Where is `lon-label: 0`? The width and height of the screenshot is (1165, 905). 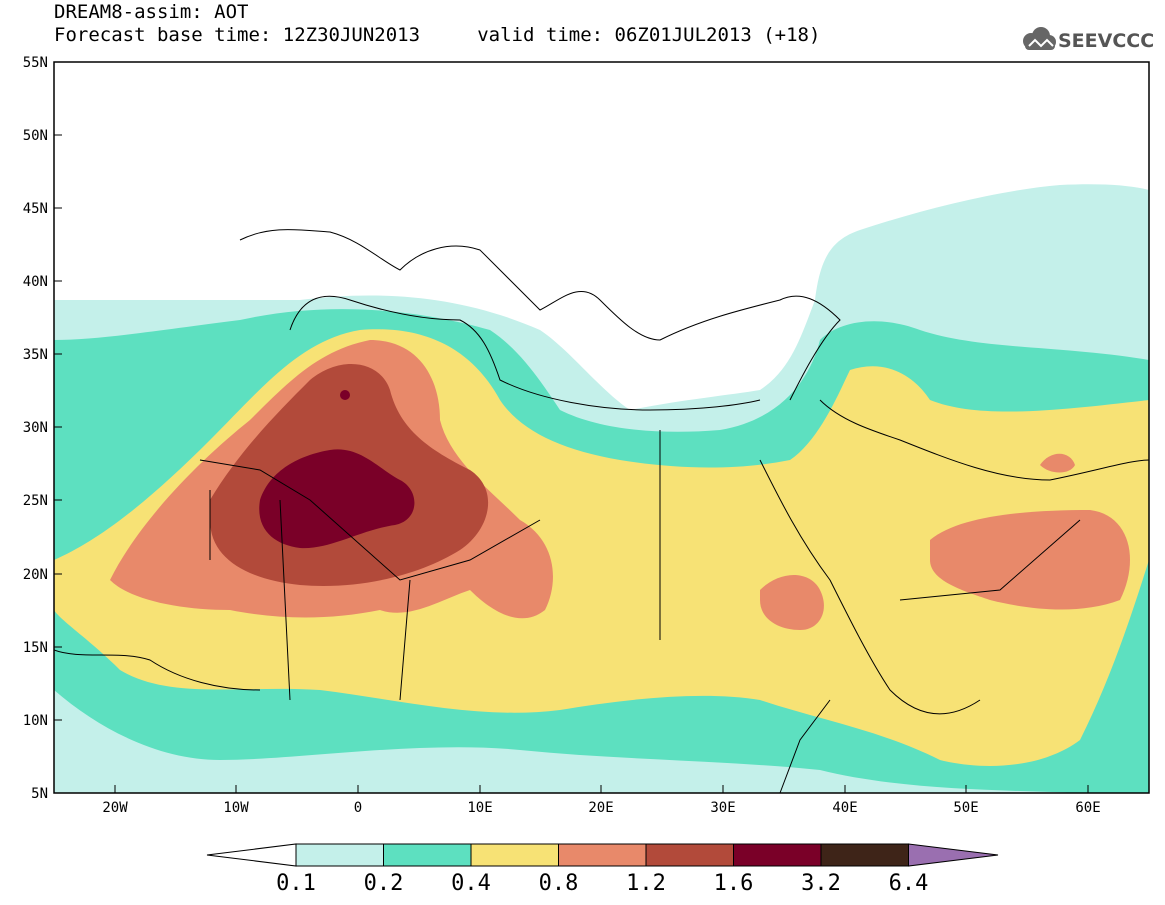
lon-label: 0 is located at coordinates (358, 808).